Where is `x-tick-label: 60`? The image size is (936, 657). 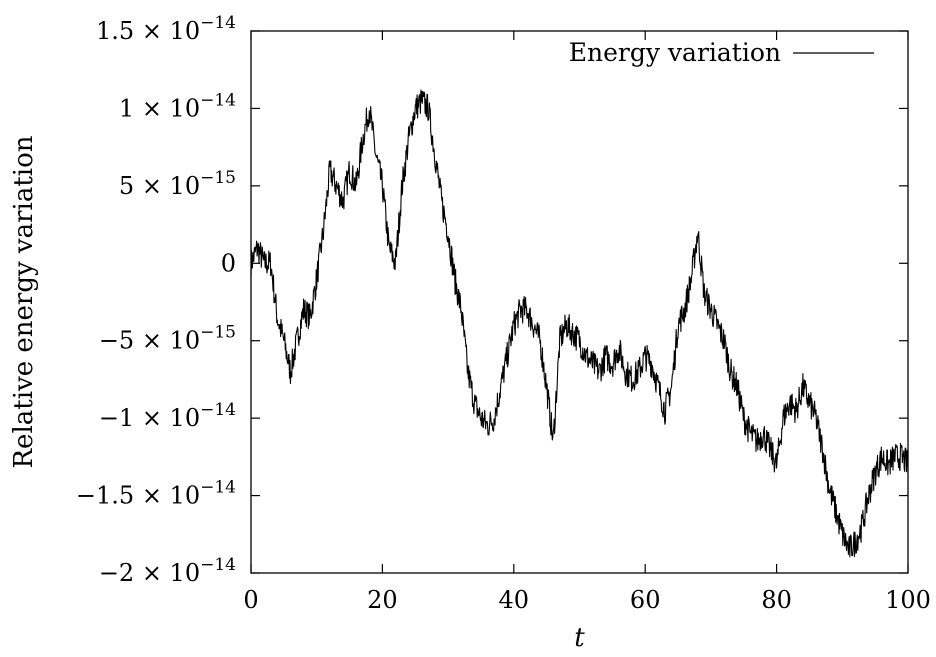
x-tick-label: 60 is located at coordinates (645, 600).